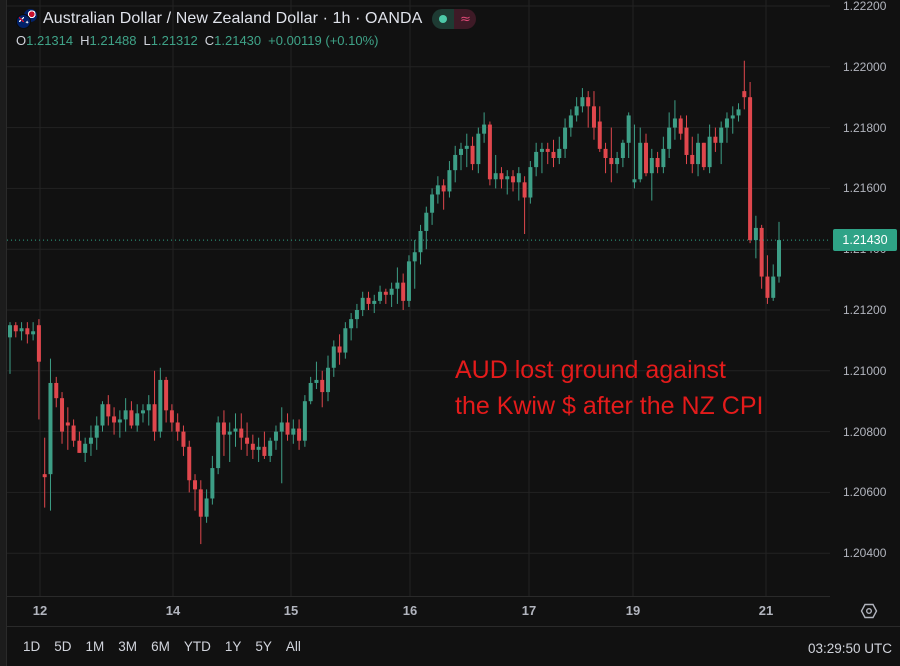 This screenshot has width=900, height=666. Describe the element at coordinates (869, 611) in the screenshot. I see `chart-settings-button` at that location.